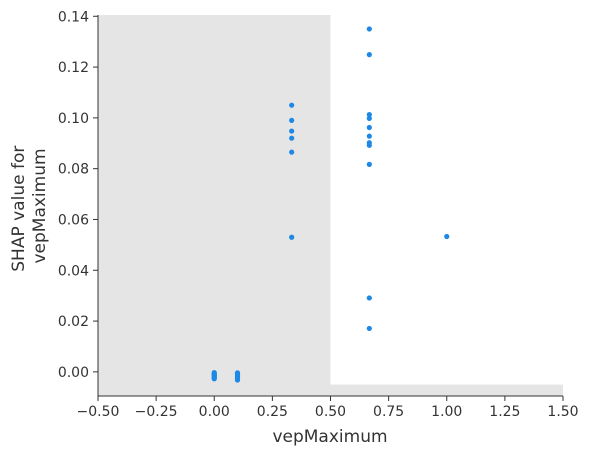  Describe the element at coordinates (504, 412) in the screenshot. I see `x-tick-label-7: 1.25` at that location.